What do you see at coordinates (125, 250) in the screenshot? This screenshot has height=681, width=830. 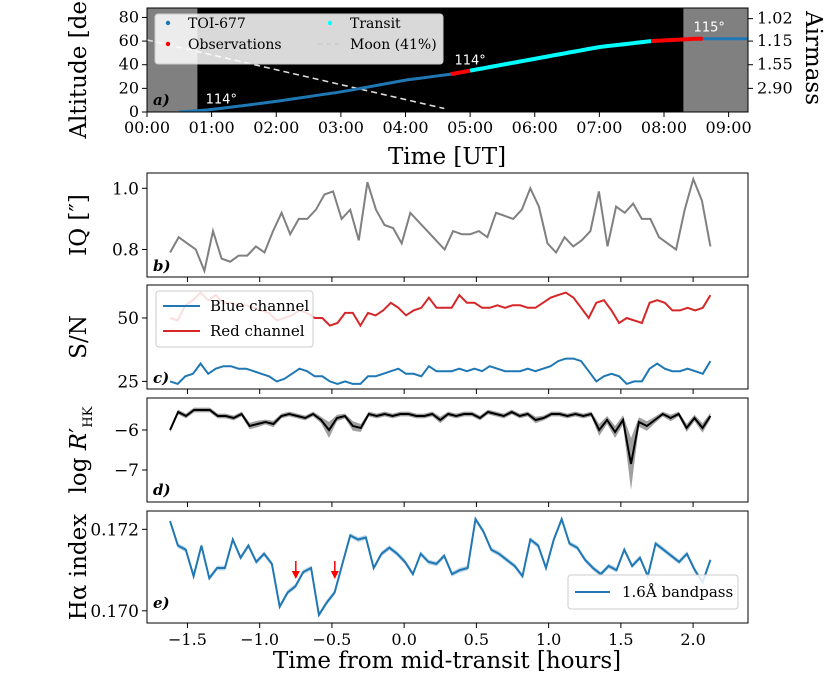 I see `y-tick-label: 0.8` at bounding box center [125, 250].